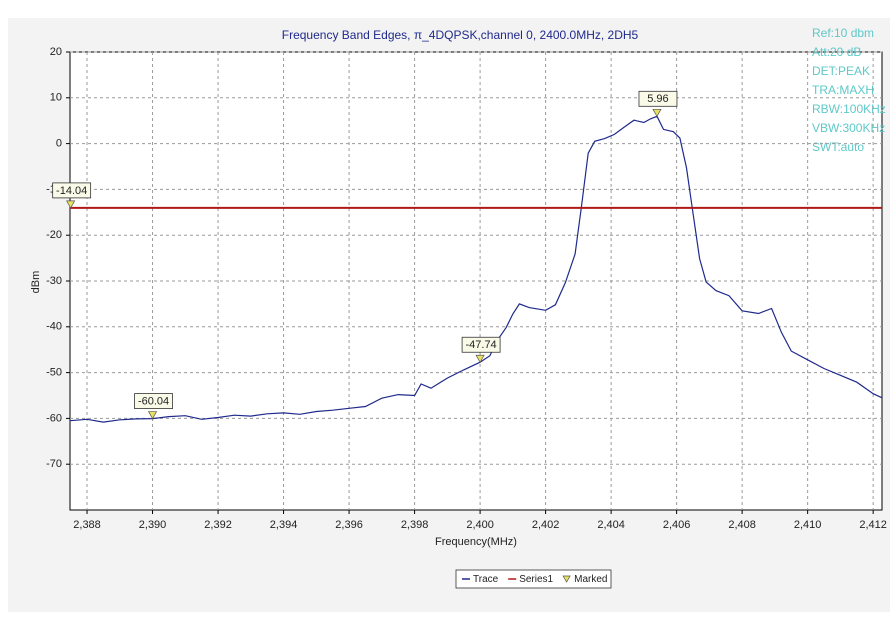 The height and width of the screenshot is (617, 896). I want to click on y-tick-label: -50, so click(54, 373).